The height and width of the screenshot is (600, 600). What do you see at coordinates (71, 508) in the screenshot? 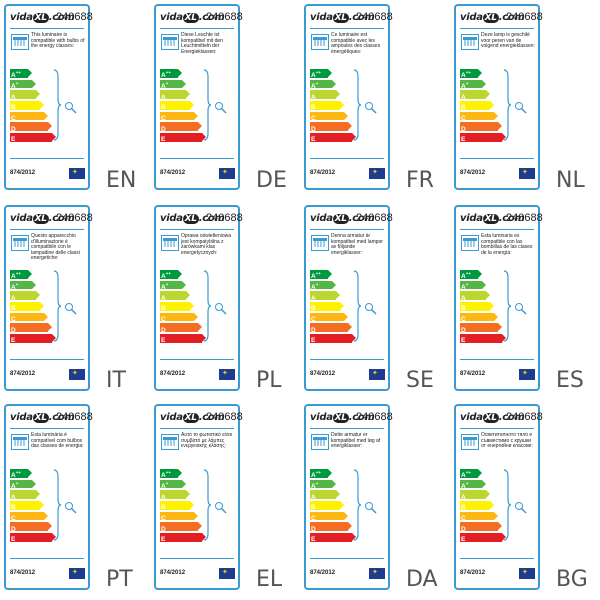
I see `bulb-icon` at bounding box center [71, 508].